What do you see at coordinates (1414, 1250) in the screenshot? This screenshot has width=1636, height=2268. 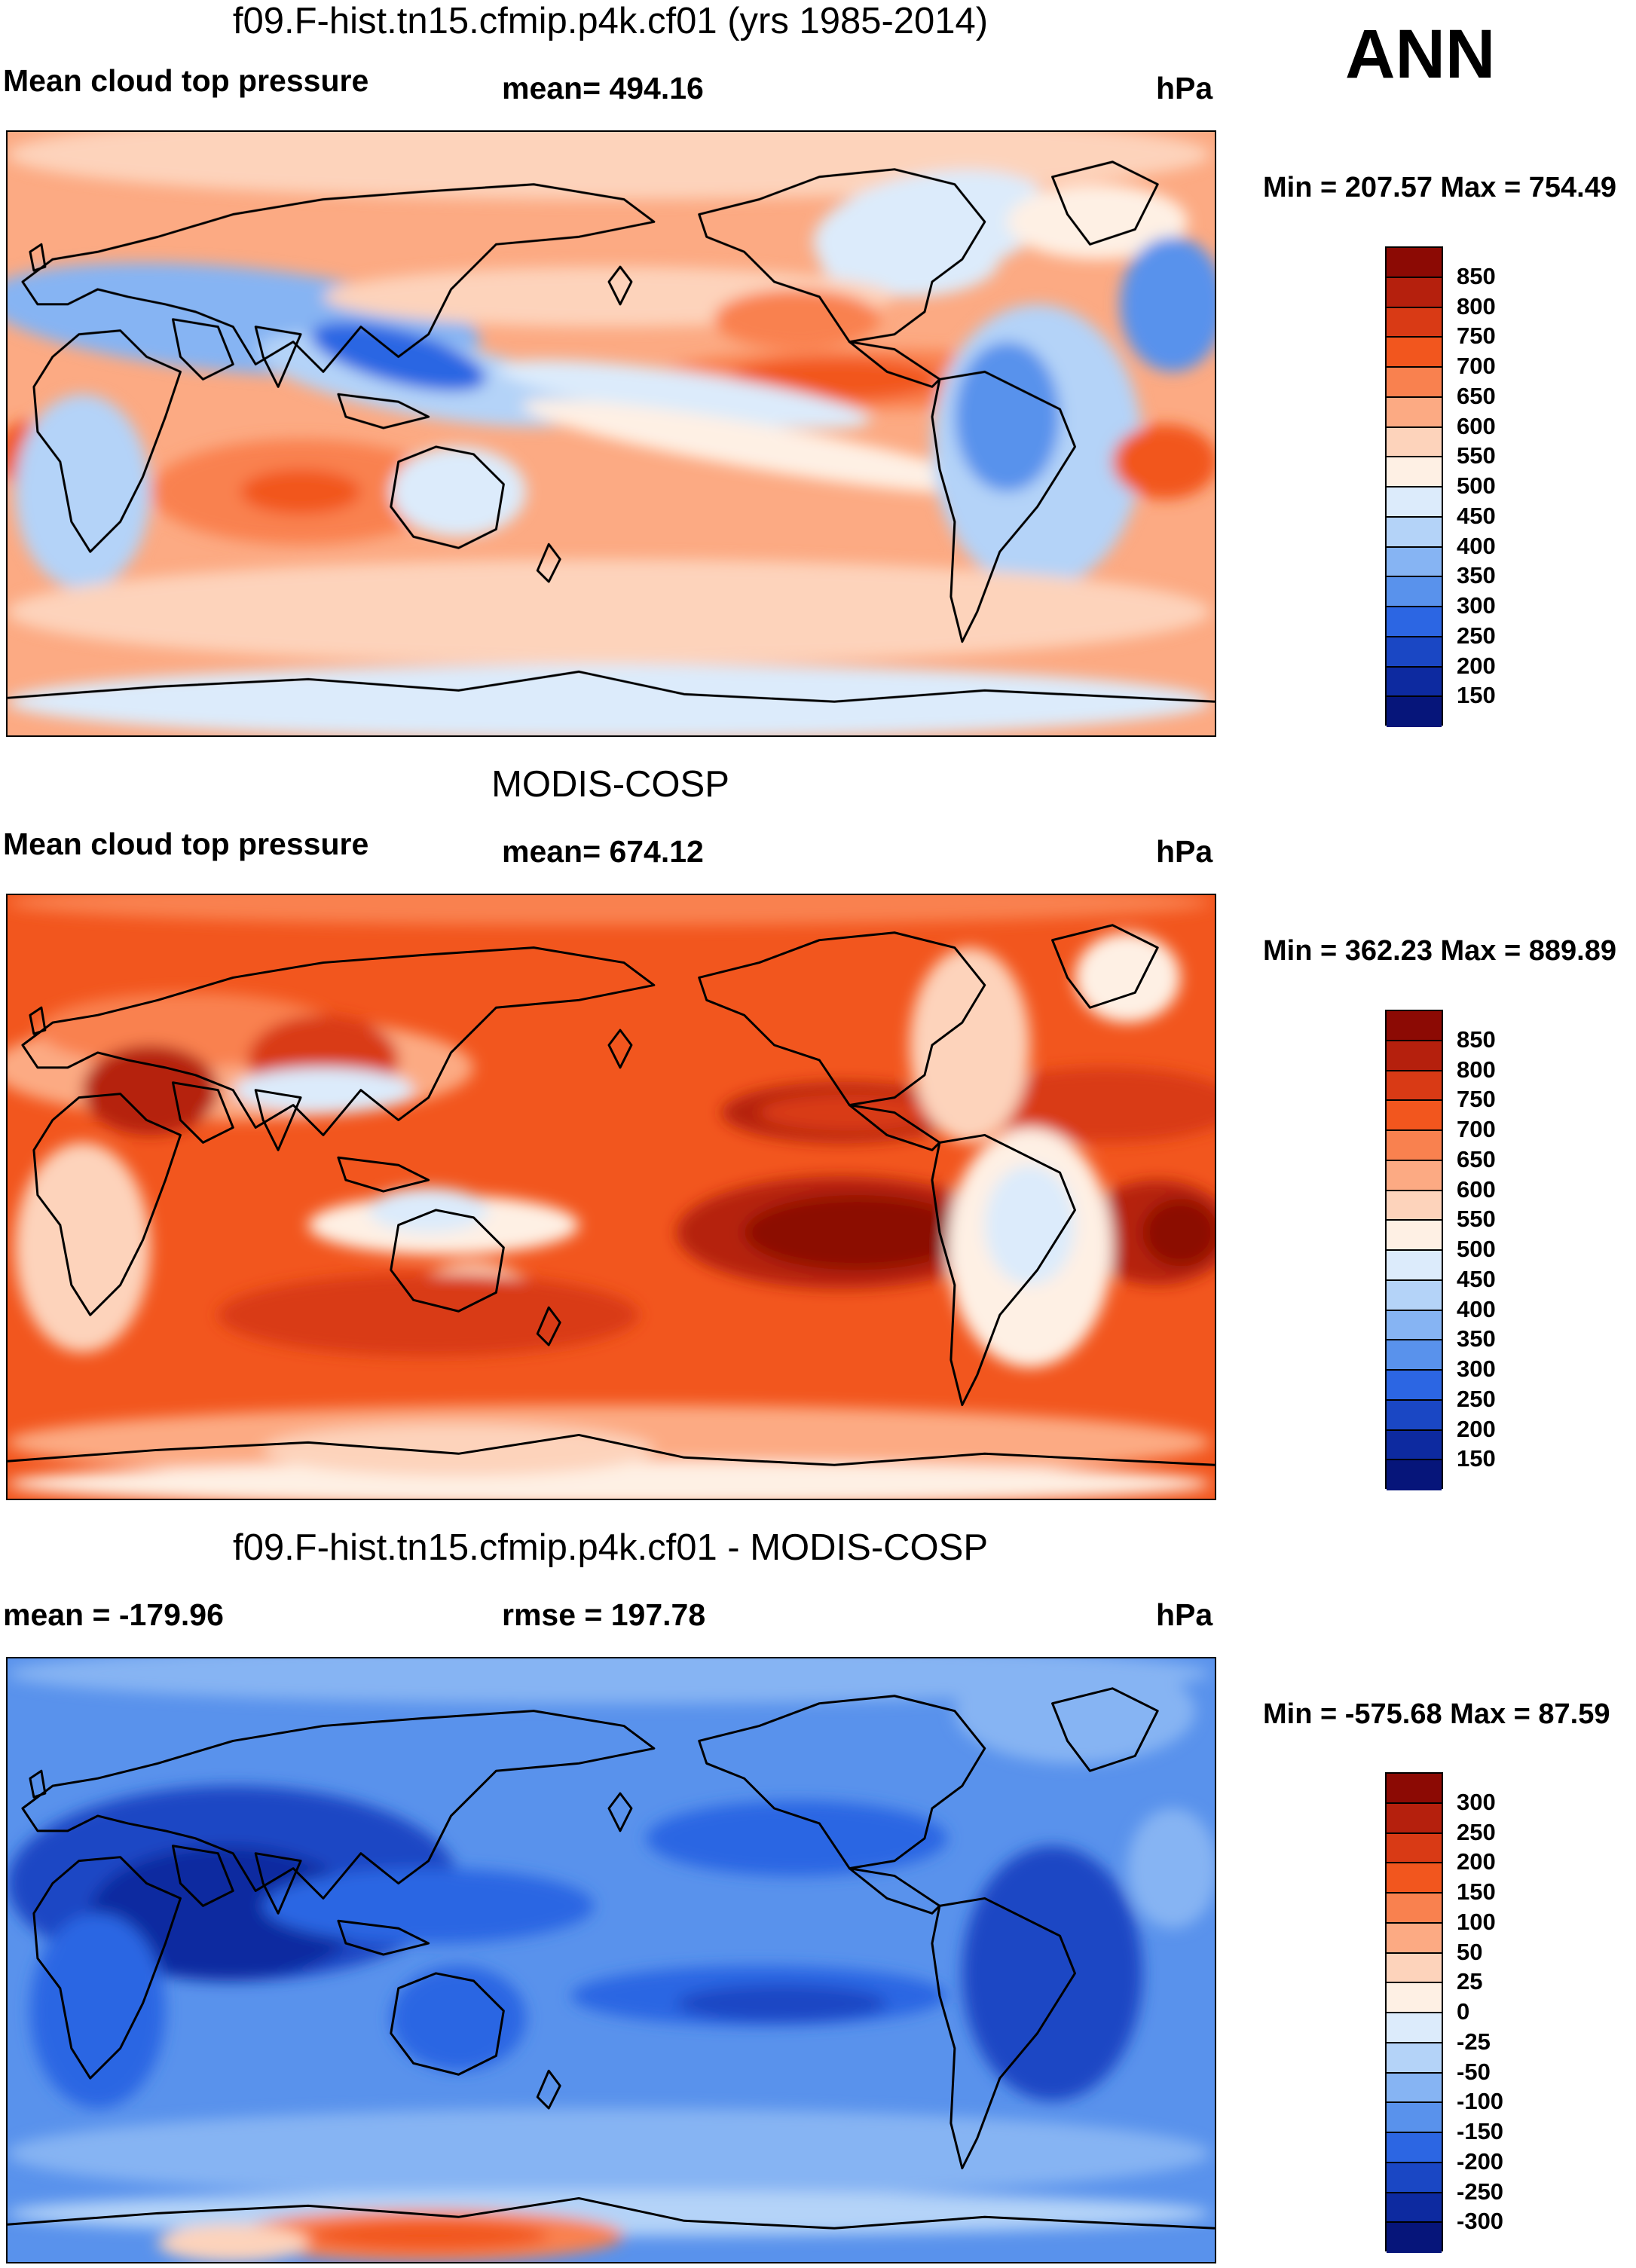 I see `panel-2-colorbar` at bounding box center [1414, 1250].